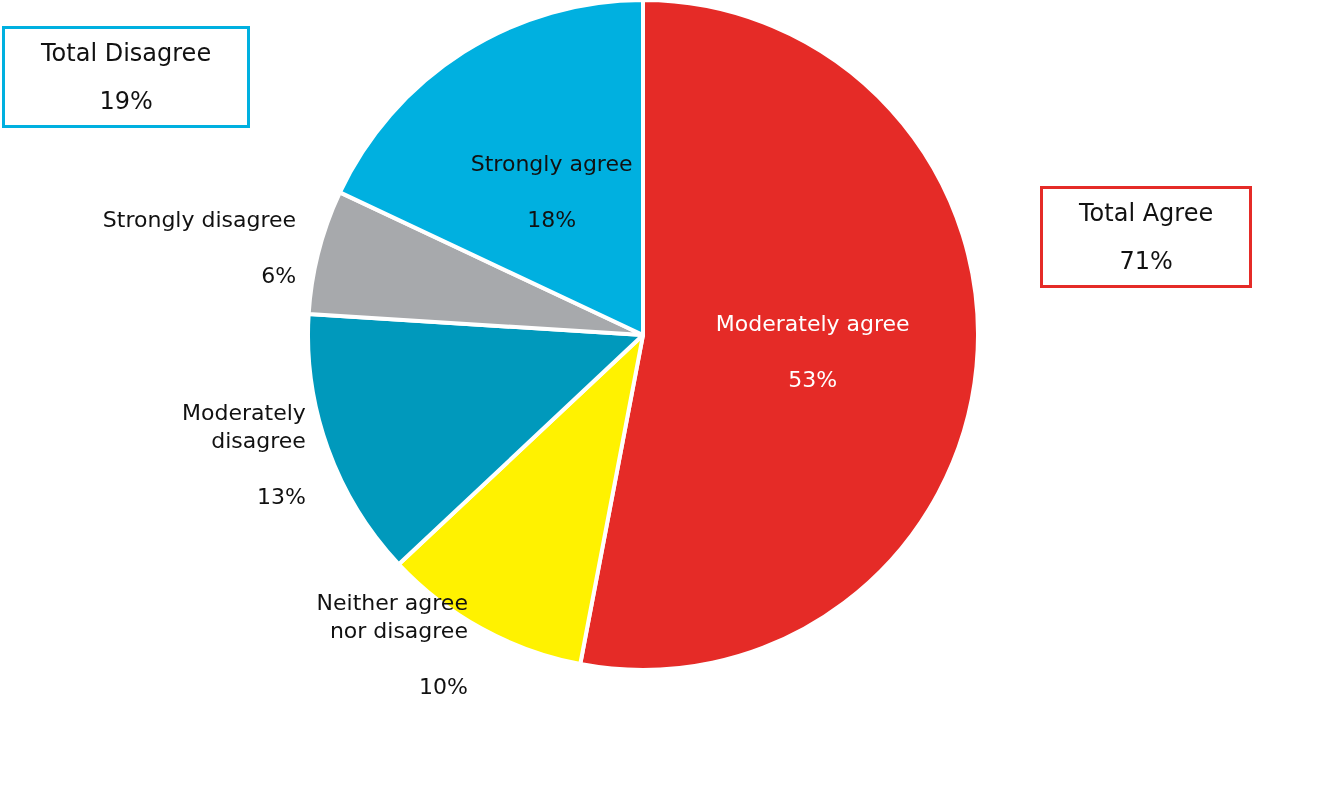 This screenshot has width=1320, height=798. Describe the element at coordinates (279, 275) in the screenshot. I see `data-label: 6%` at that location.